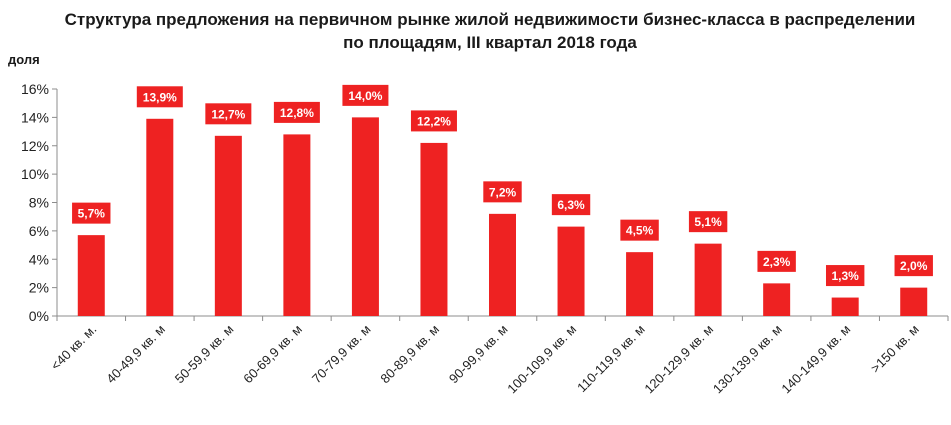  Describe the element at coordinates (409, 353) in the screenshot. I see `category-label: 80-89,9 кв. м` at that location.